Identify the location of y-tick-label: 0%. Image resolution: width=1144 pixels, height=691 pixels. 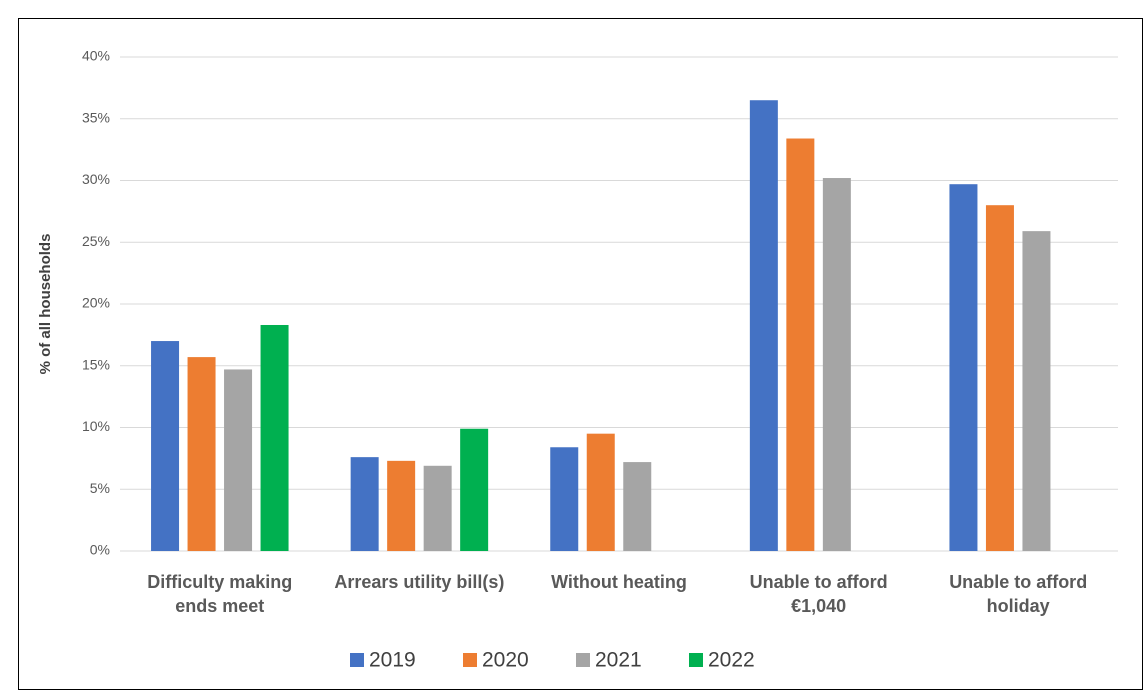
(100, 550).